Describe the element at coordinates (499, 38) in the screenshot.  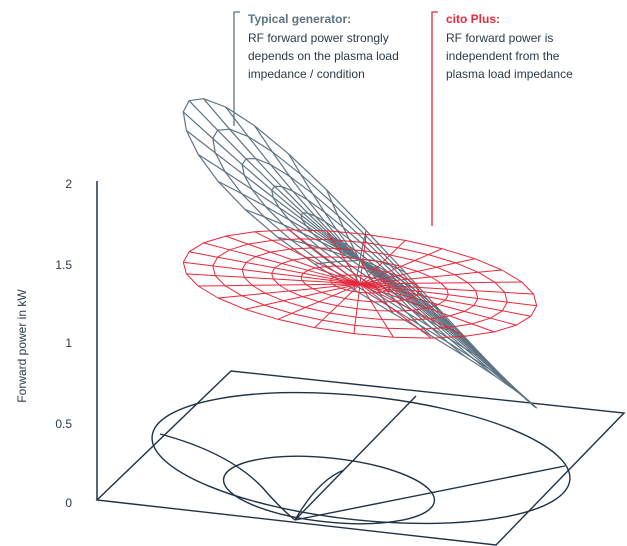
I see `annotation-text: RF forward power is` at that location.